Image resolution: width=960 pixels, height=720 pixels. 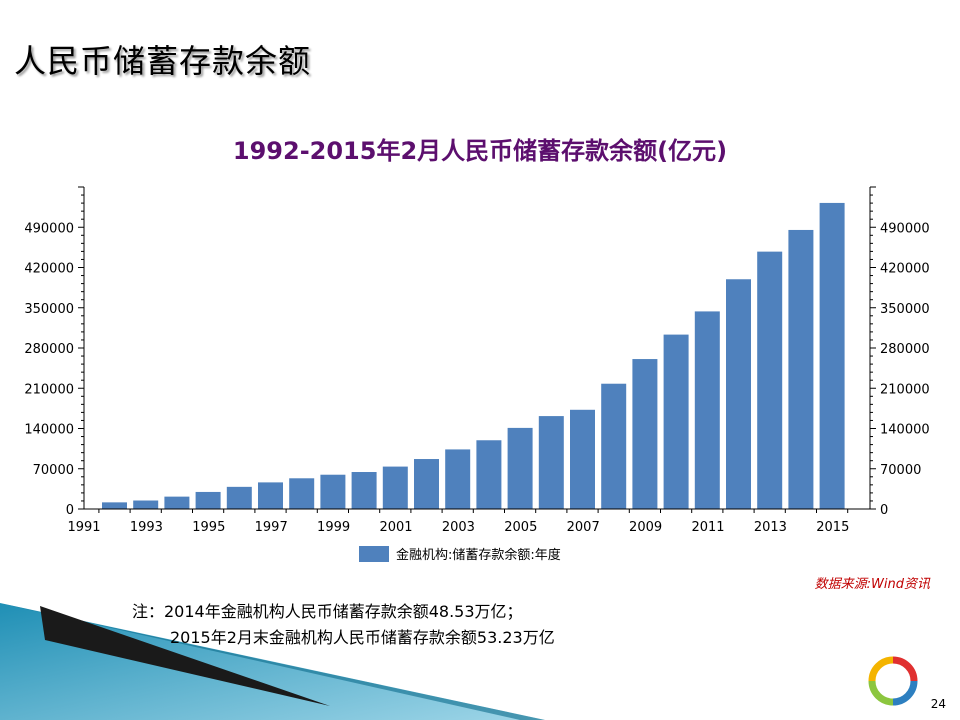 What do you see at coordinates (905, 389) in the screenshot?
I see `right-y-tick-label: 210000` at bounding box center [905, 389].